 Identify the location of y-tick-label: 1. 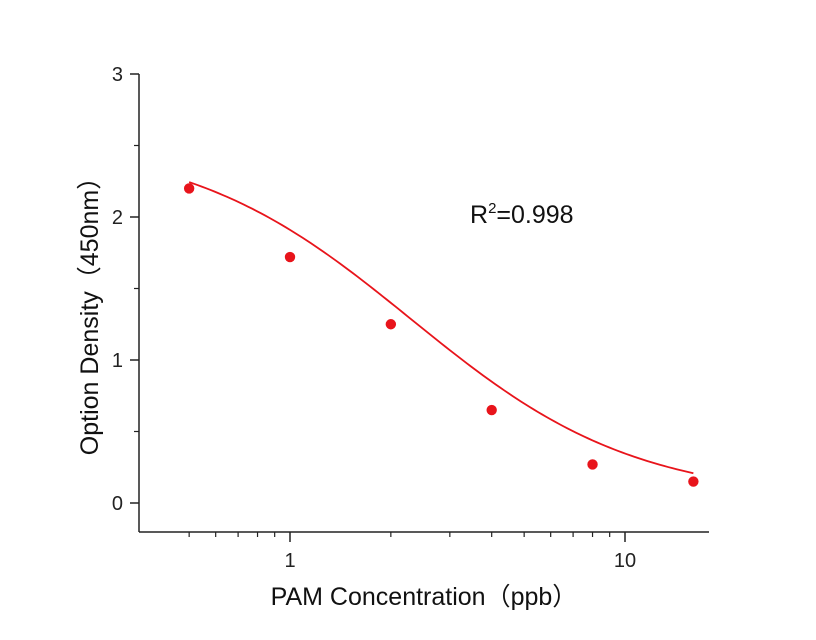
(117, 361).